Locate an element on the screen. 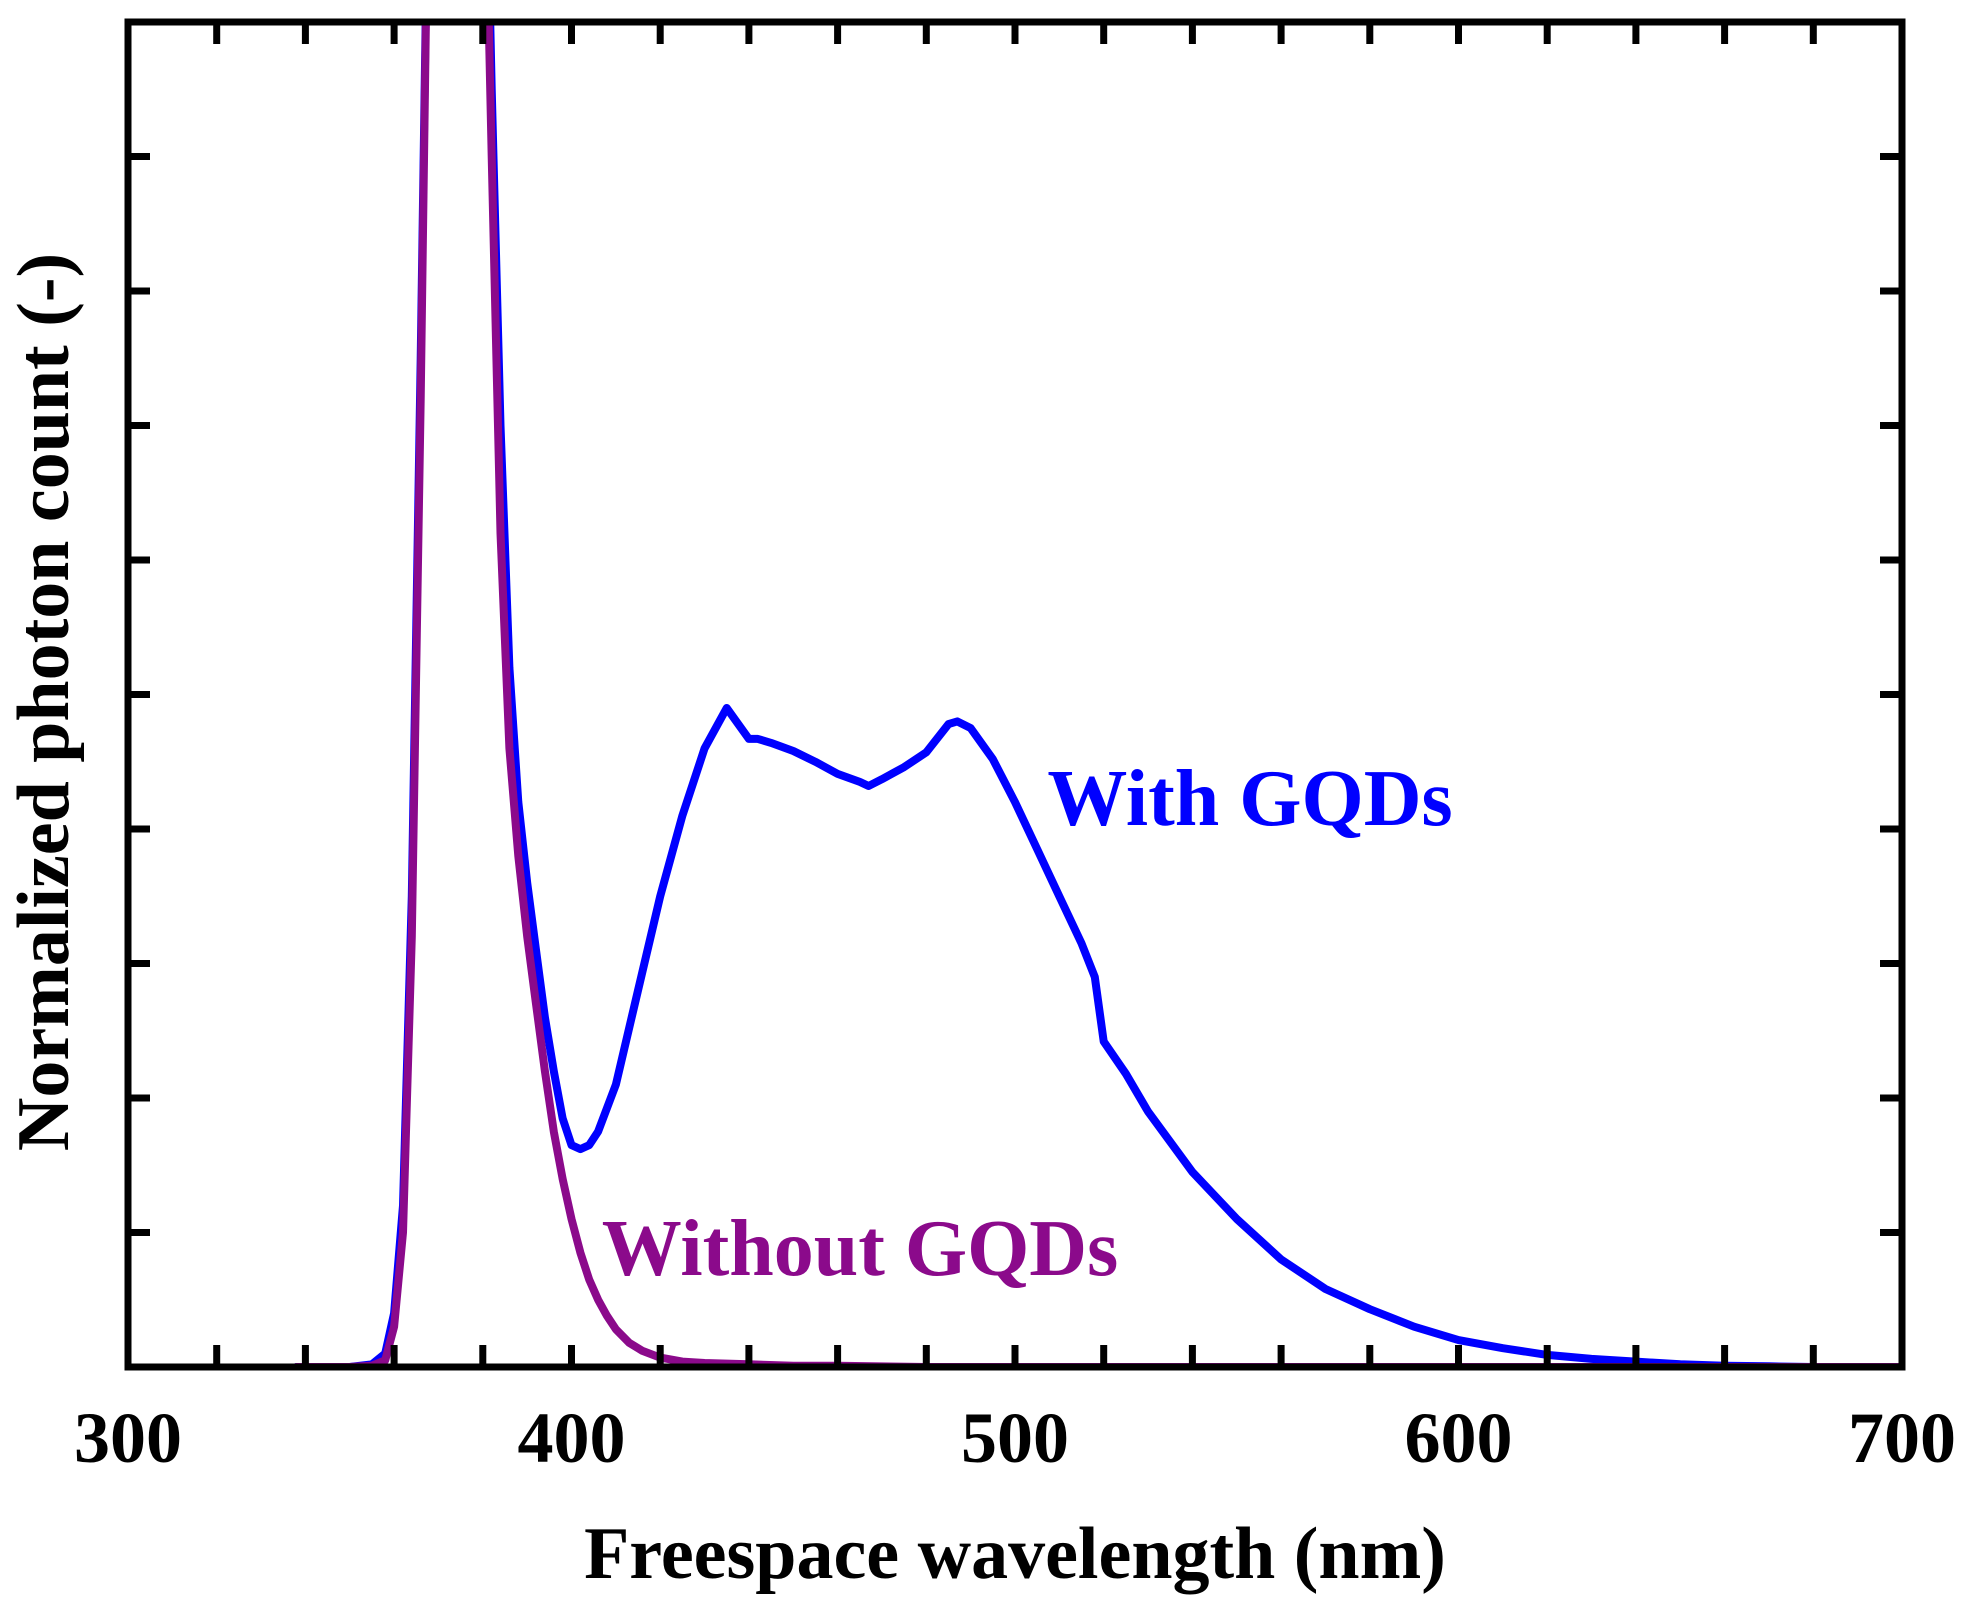 This screenshot has width=1974, height=1606. y-axis-title: Normalized photon count (-) is located at coordinates (44, 702).